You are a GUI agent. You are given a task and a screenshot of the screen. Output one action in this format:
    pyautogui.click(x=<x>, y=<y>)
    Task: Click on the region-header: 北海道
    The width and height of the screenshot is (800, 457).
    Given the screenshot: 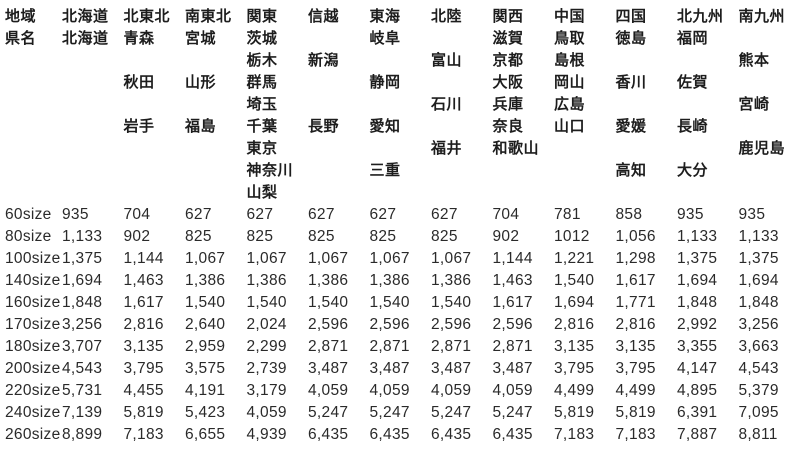 What is the action you would take?
    pyautogui.click(x=85, y=16)
    